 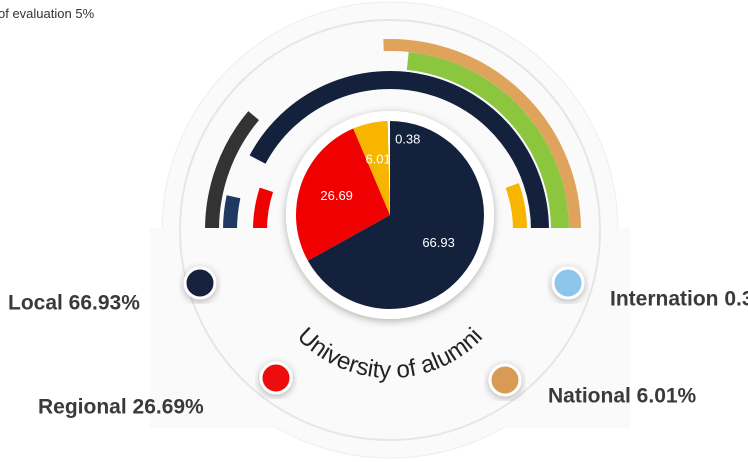 I want to click on slice-label: 6.01, so click(x=377, y=158).